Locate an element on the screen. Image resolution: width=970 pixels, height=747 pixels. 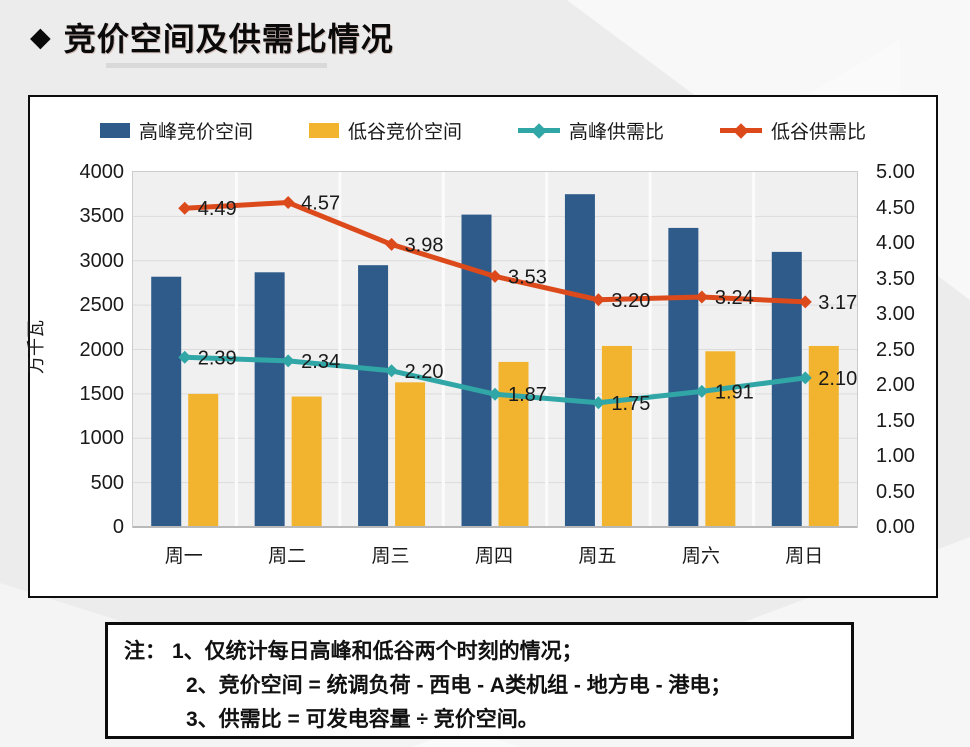
title-underline is located at coordinates (216, 65).